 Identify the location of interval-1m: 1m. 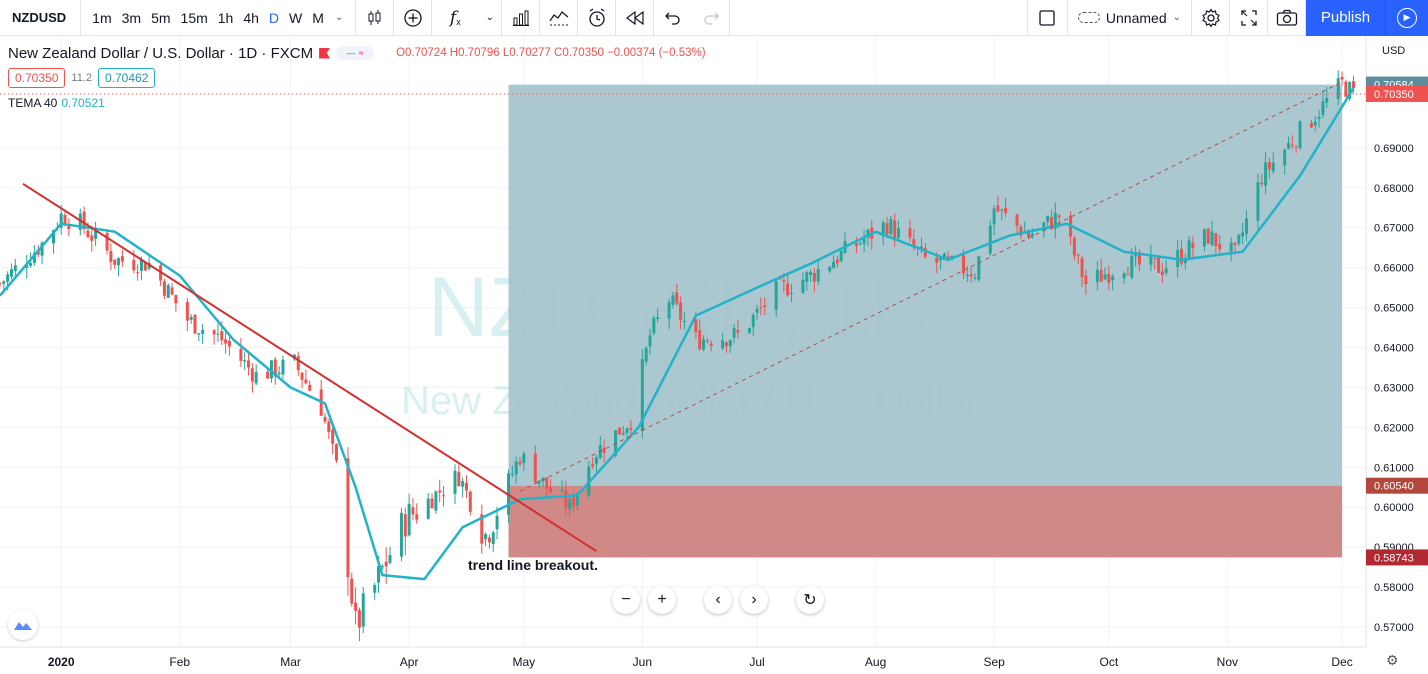
(102, 17).